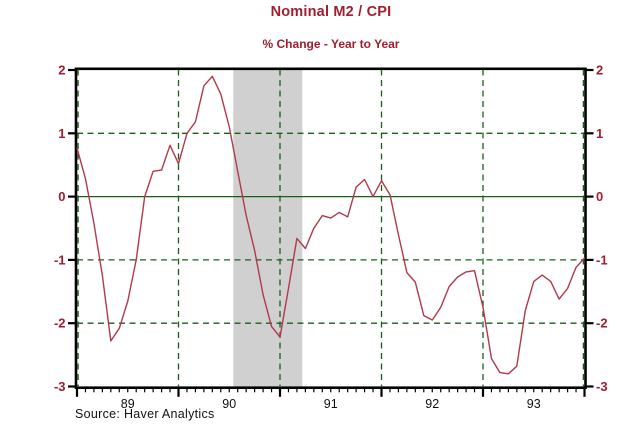  Describe the element at coordinates (602, 259) in the screenshot. I see `y-tick-label-right: -1` at that location.